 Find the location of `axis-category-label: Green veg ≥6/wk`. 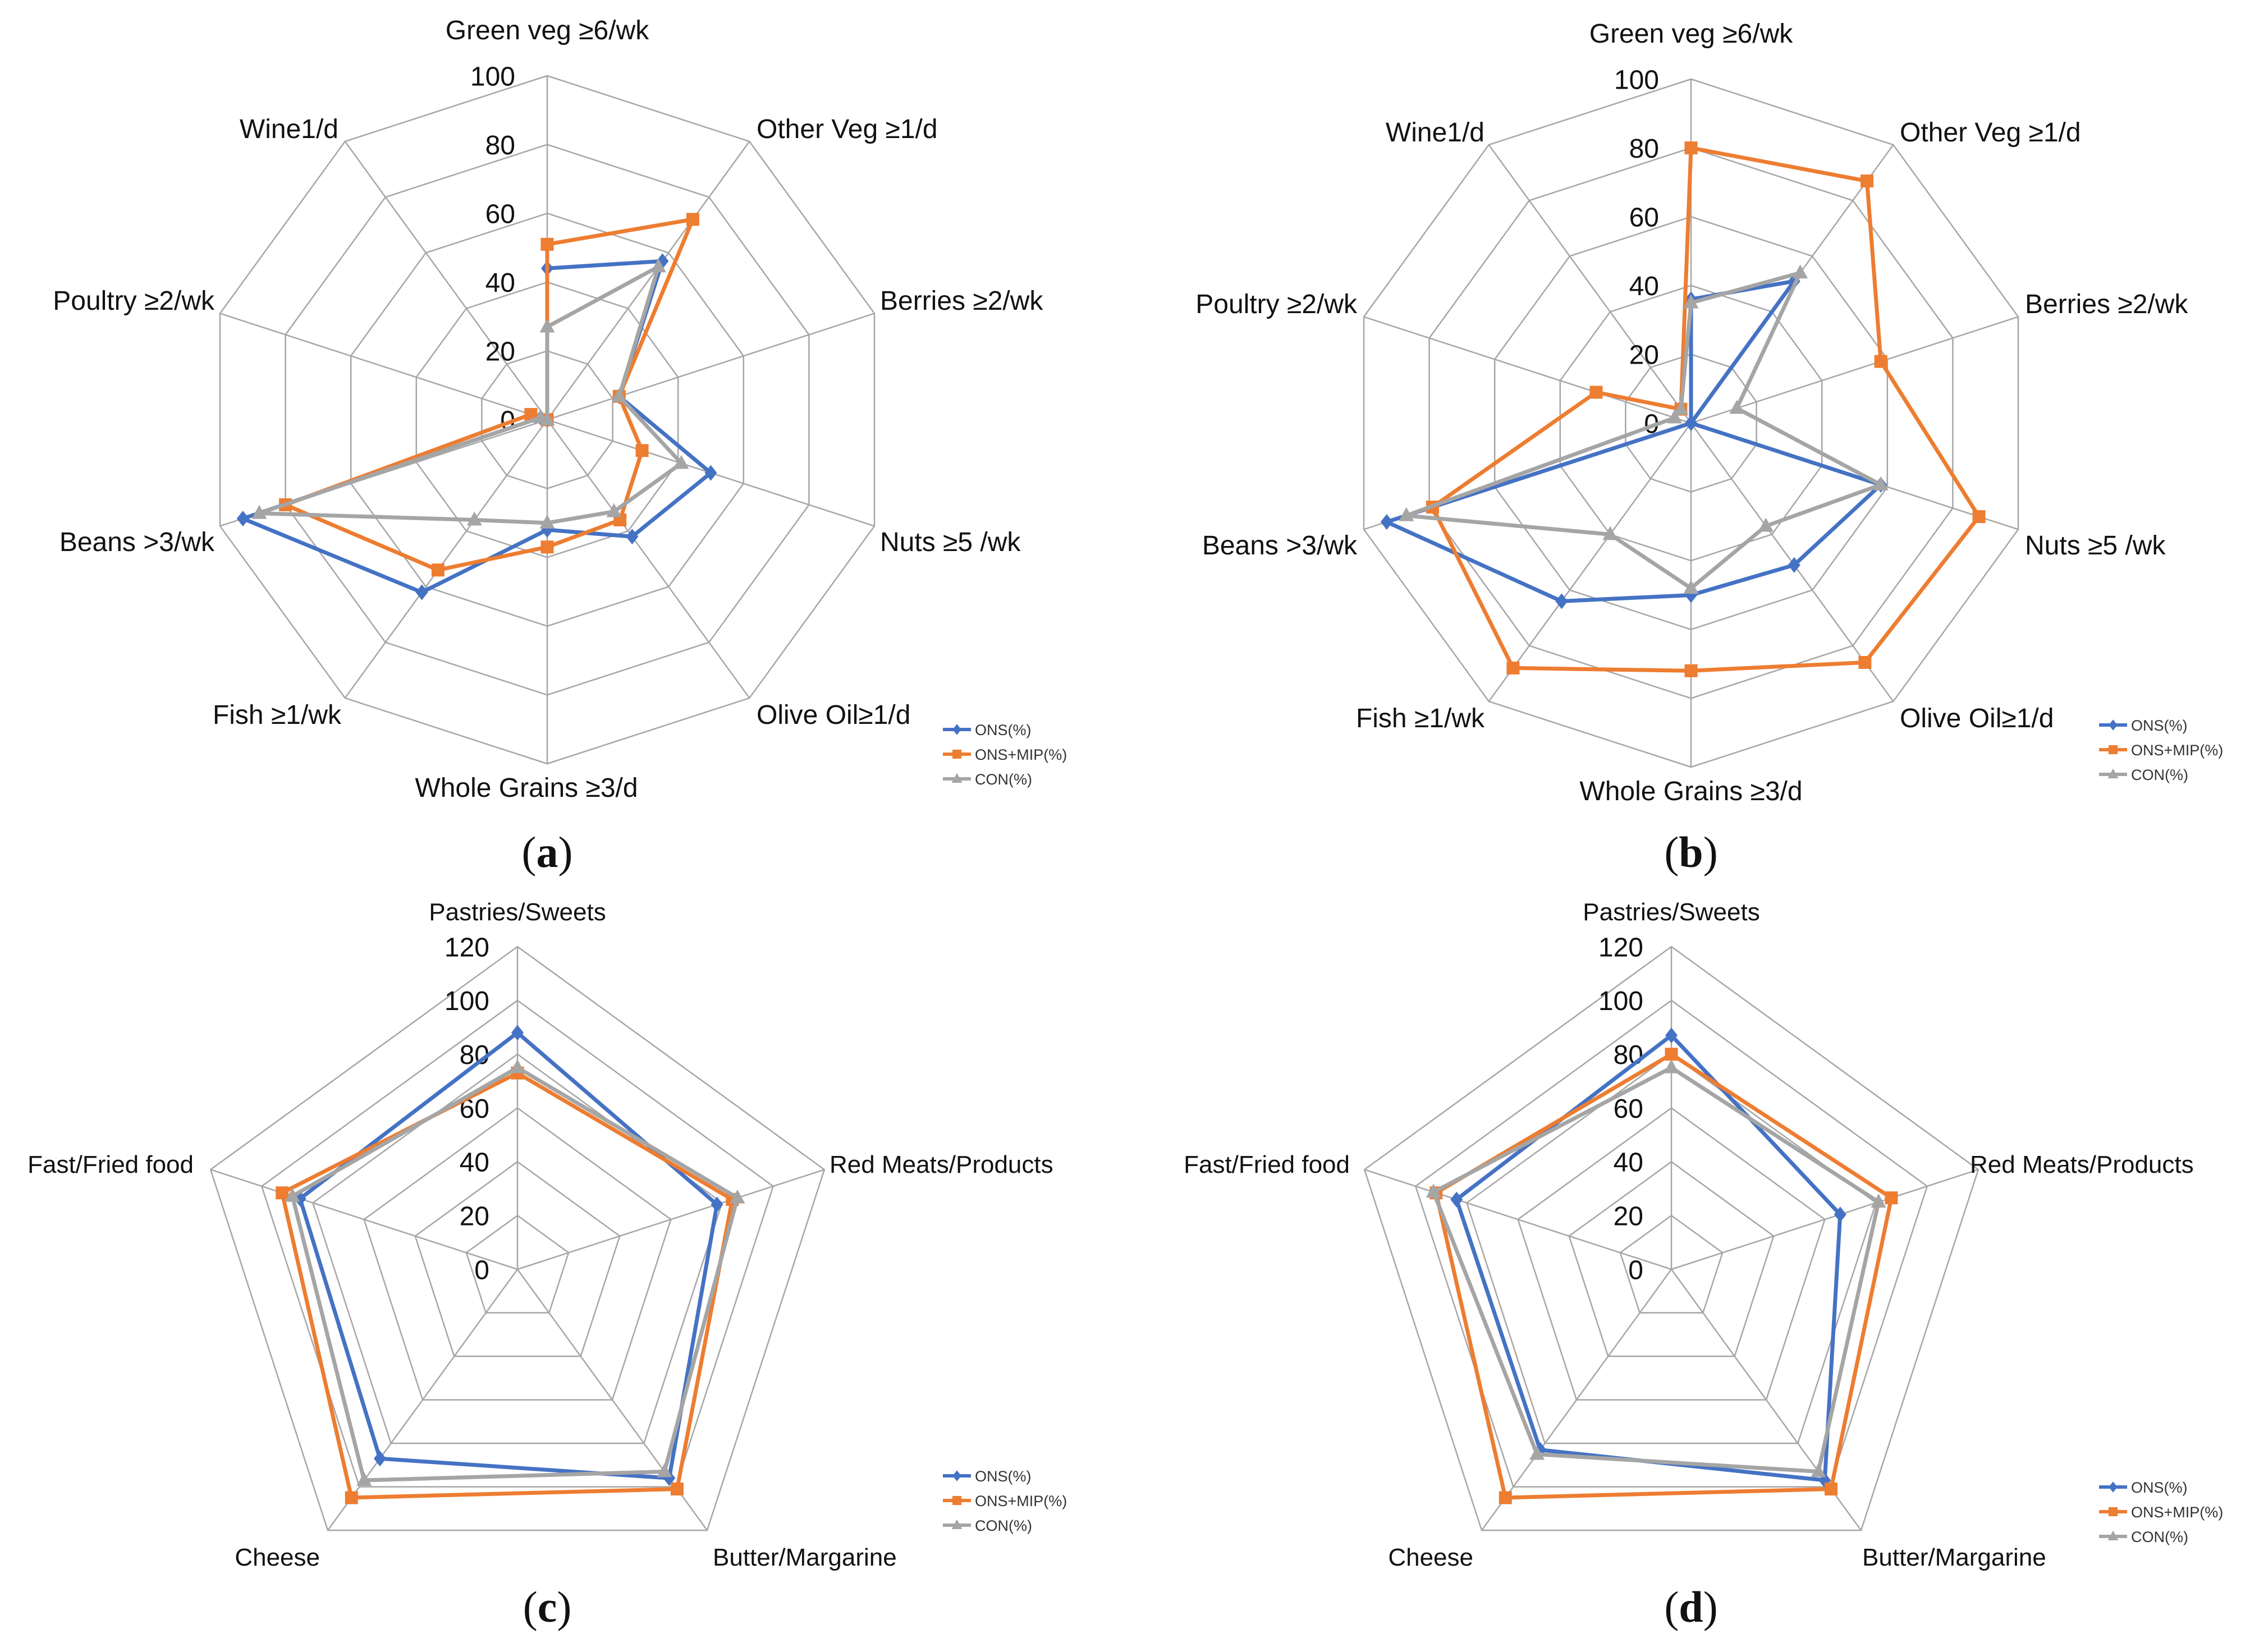

axis-category-label: Green veg ≥6/wk is located at coordinates (548, 30).